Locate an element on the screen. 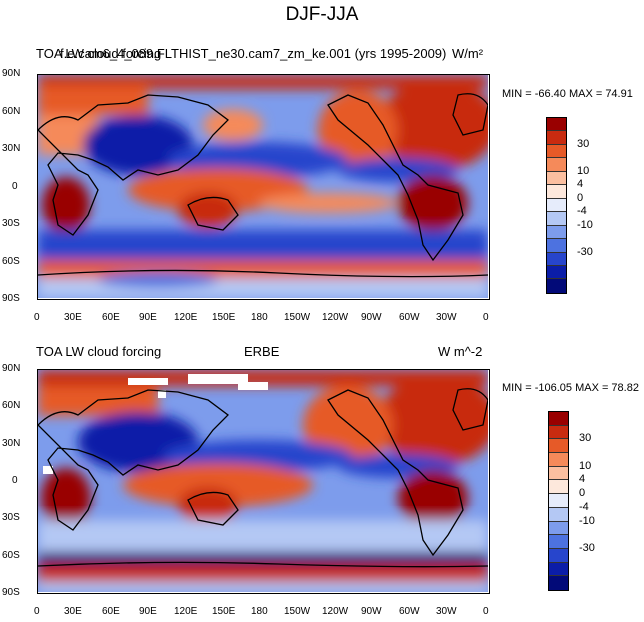 Image resolution: width=644 pixels, height=622 pixels. panel2-missing-data is located at coordinates (155, 424).